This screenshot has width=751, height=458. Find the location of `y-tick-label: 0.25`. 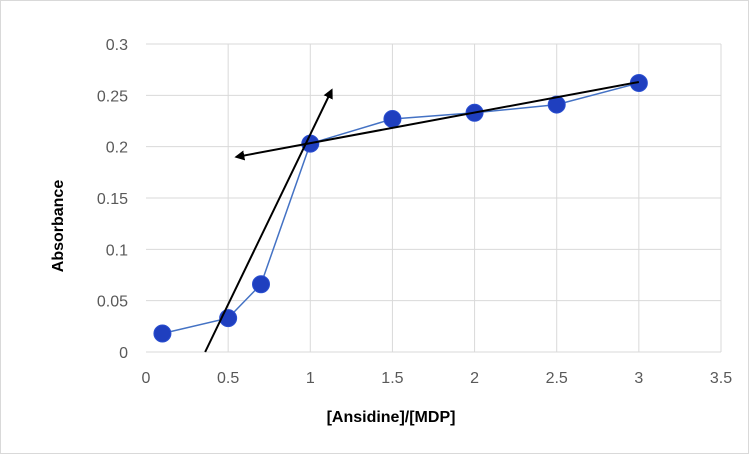

y-tick-label: 0.25 is located at coordinates (112, 96).